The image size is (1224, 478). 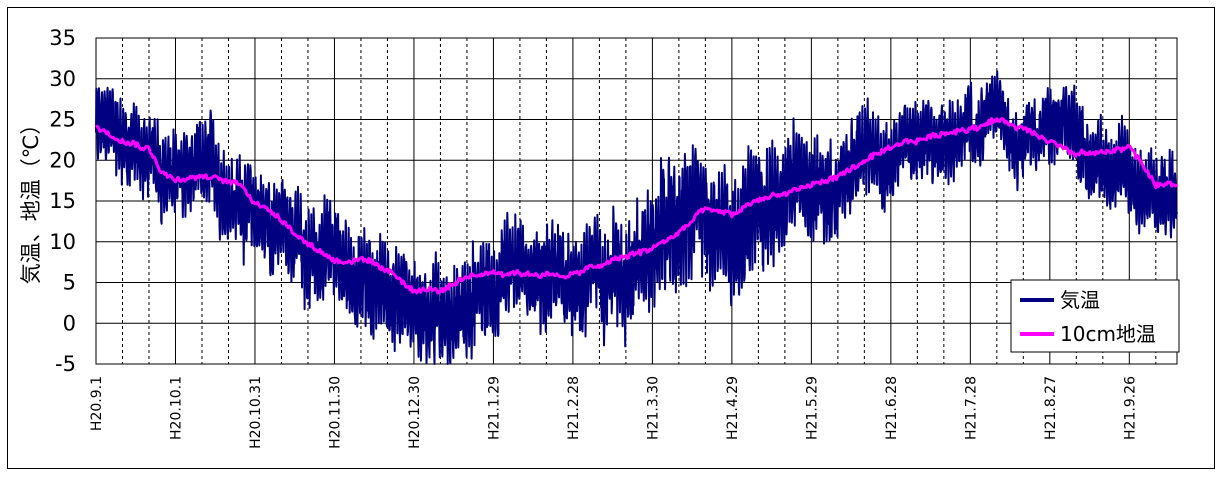 What do you see at coordinates (494, 408) in the screenshot?
I see `x-tick-label: H21.1.29` at bounding box center [494, 408].